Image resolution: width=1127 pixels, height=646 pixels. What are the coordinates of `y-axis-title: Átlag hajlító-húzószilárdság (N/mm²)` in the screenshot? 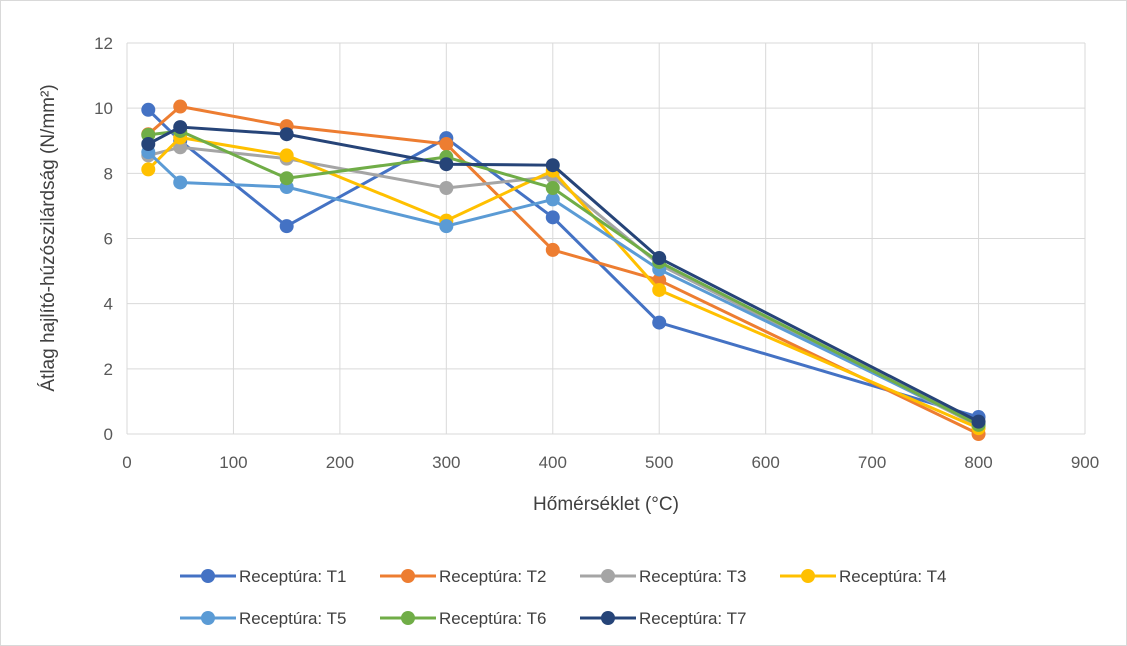 It's located at (48, 237).